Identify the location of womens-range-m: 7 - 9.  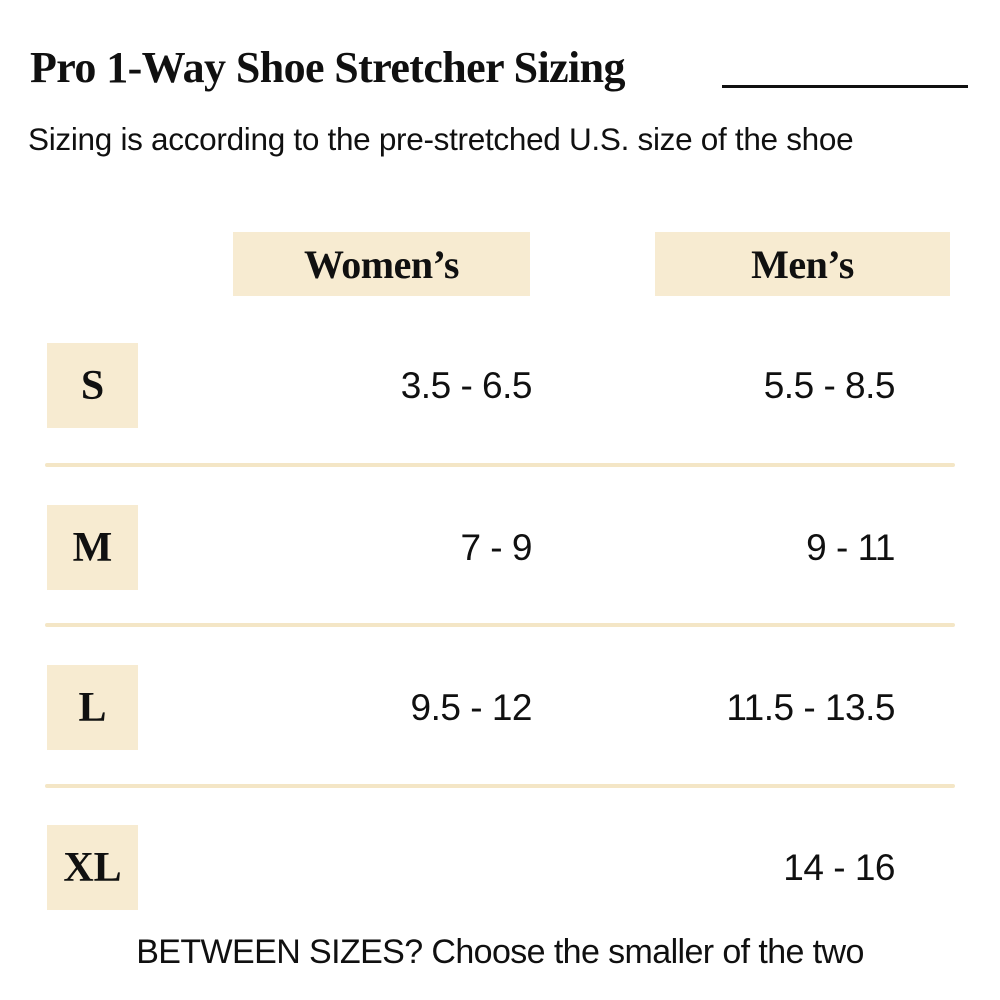
(496, 547).